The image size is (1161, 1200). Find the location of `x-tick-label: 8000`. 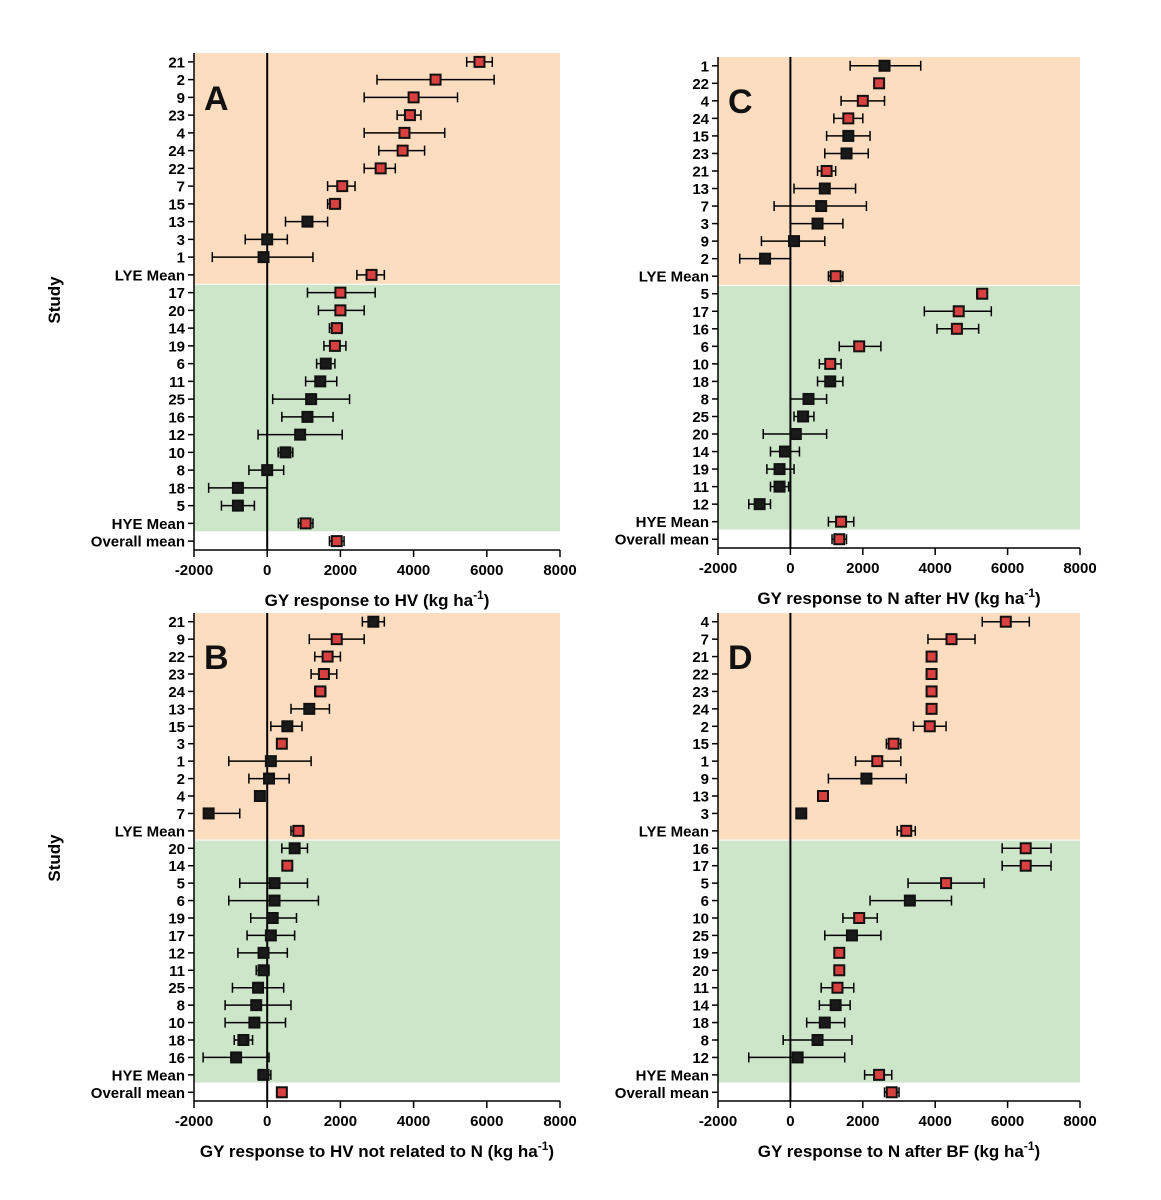

x-tick-label: 8000 is located at coordinates (1079, 568).